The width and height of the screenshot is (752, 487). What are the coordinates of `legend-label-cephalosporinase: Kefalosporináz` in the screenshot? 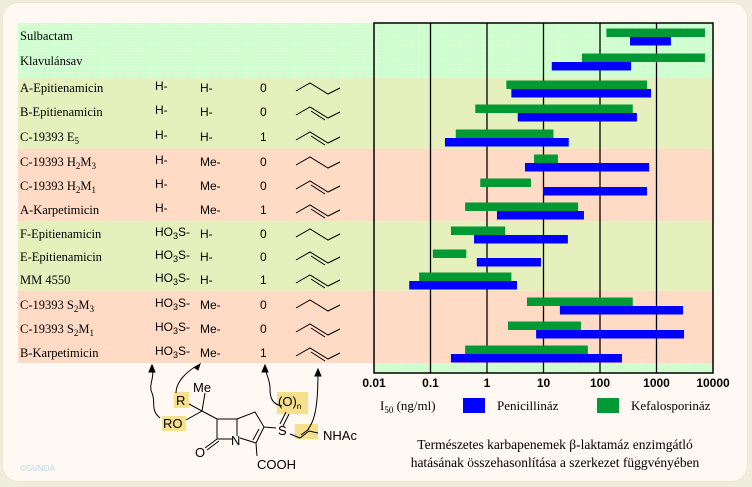 It's located at (671, 405).